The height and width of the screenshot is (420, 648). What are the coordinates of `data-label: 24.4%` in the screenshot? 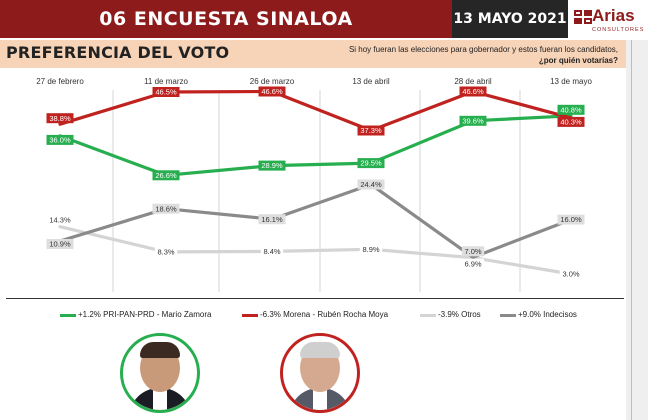 It's located at (371, 184).